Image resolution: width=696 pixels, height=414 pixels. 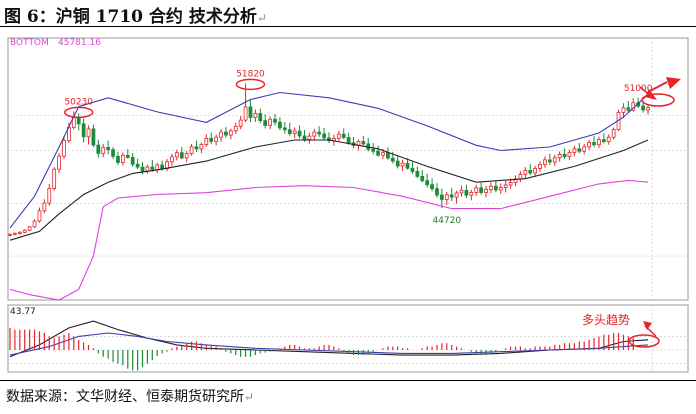 I want to click on bottom-rule, so click(x=348, y=380).